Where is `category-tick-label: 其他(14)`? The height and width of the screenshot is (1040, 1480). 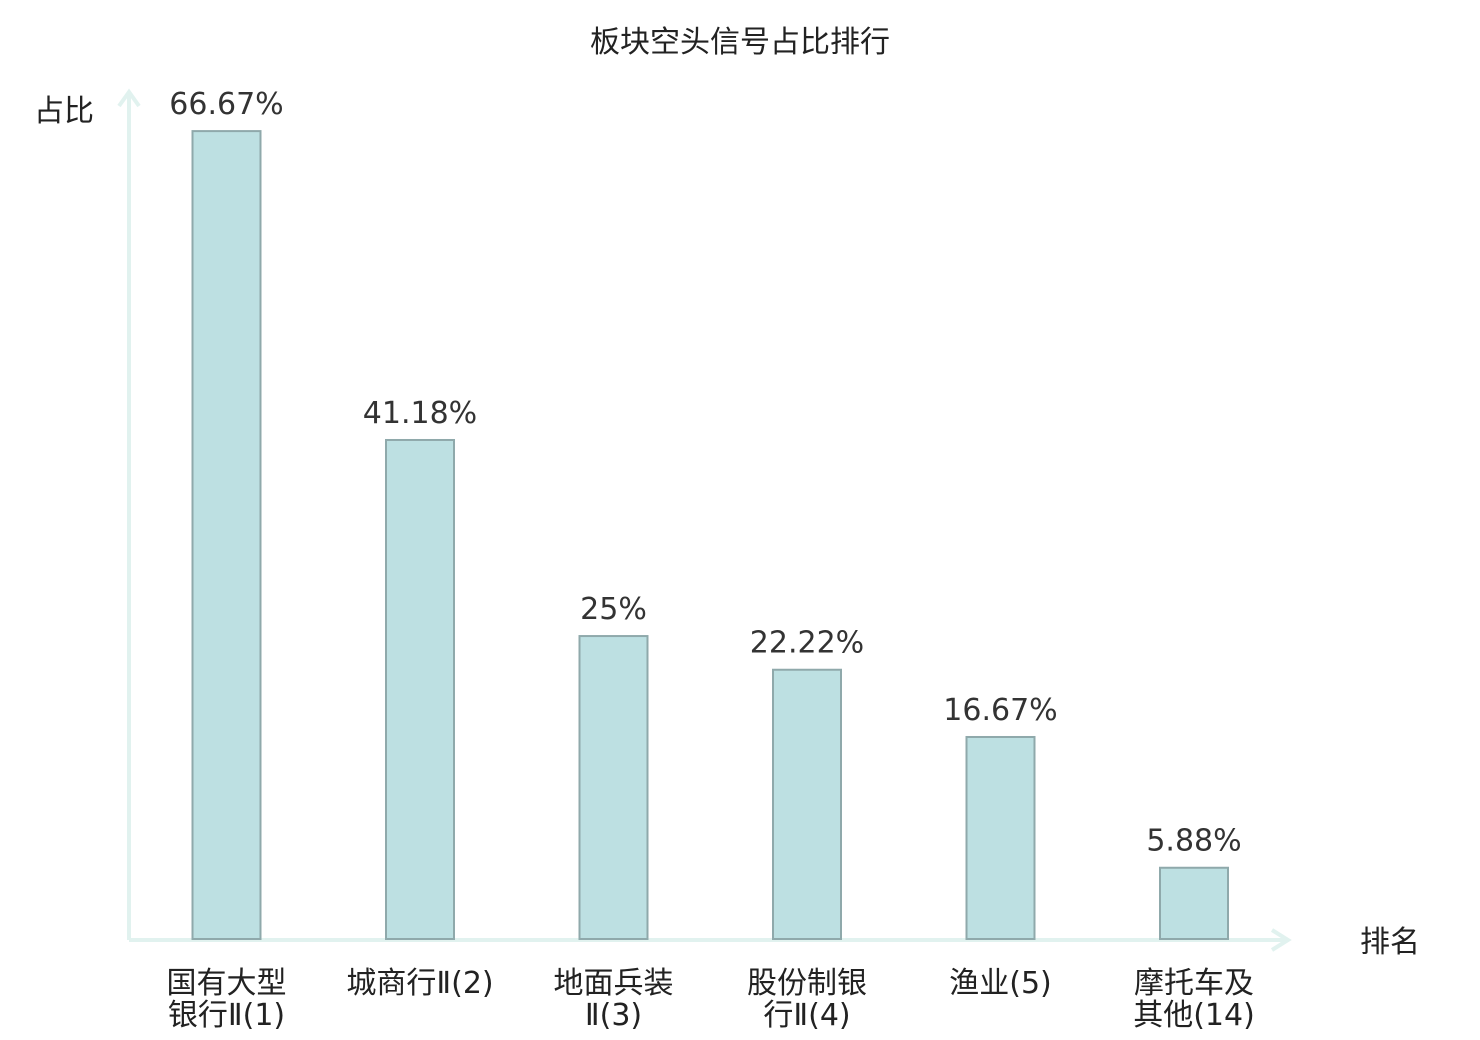
category-tick-label: 其他(14) is located at coordinates (1194, 1015).